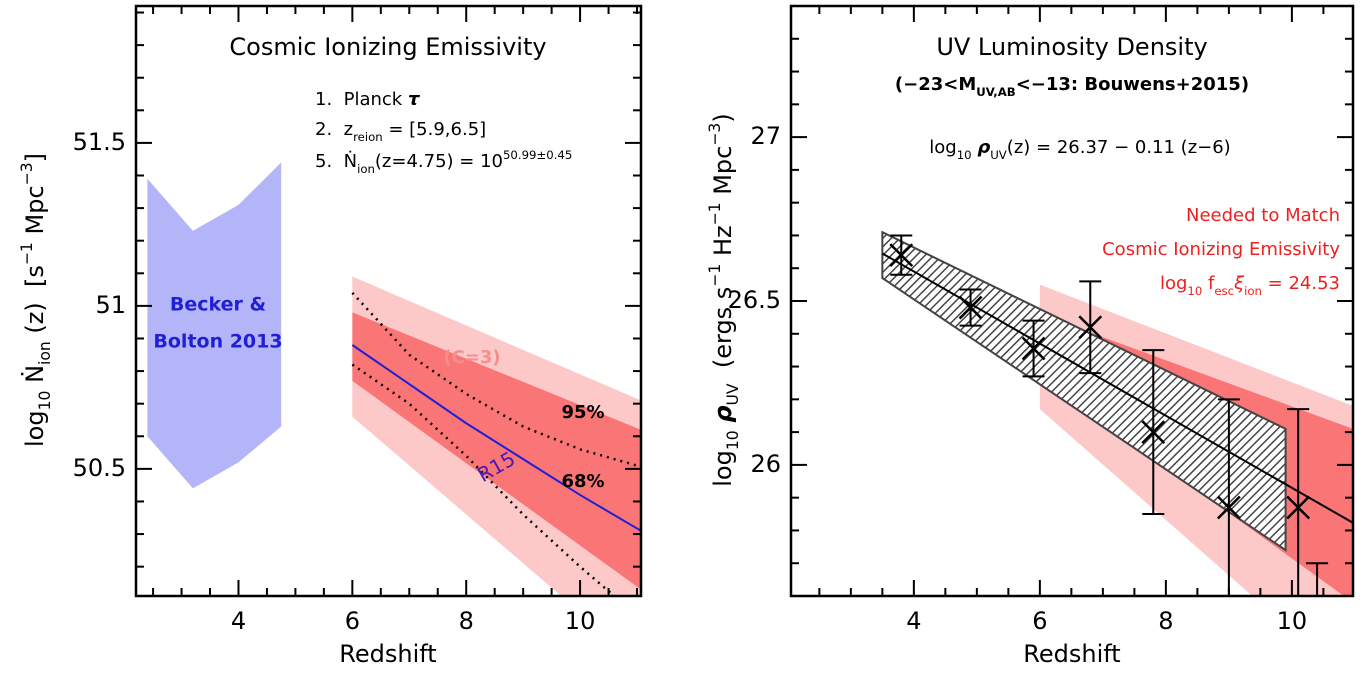  Describe the element at coordinates (218, 305) in the screenshot. I see `band-label: Becker &` at that location.